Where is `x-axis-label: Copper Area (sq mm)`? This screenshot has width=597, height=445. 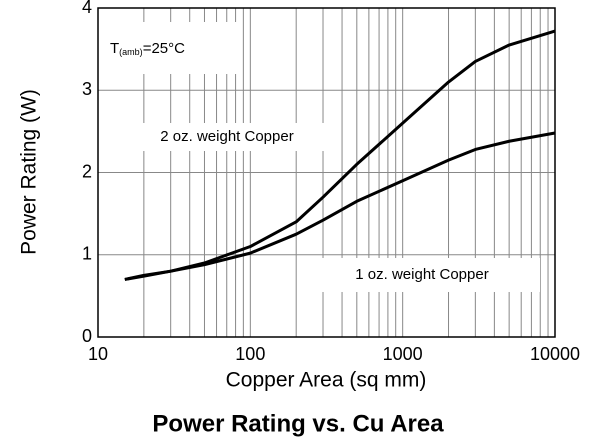 x-axis-label: Copper Area (sq mm) is located at coordinates (326, 380).